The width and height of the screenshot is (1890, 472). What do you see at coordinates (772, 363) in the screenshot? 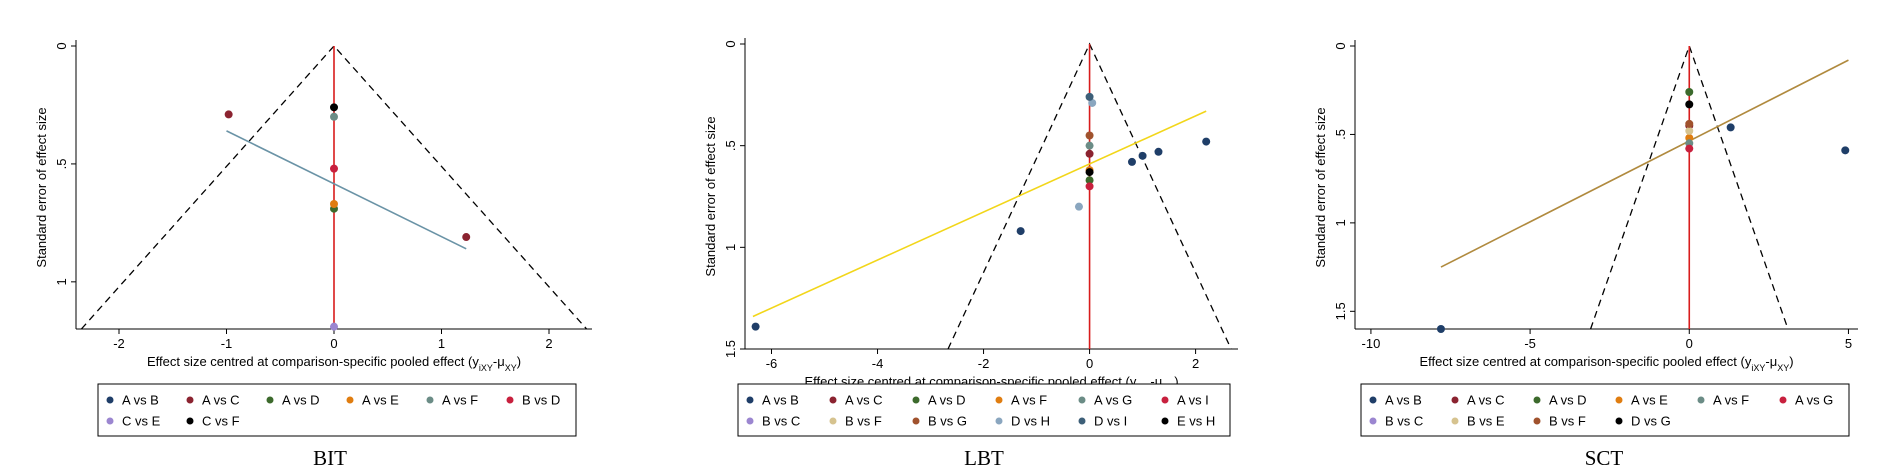
I see `x-tick-label: -6` at bounding box center [772, 363].